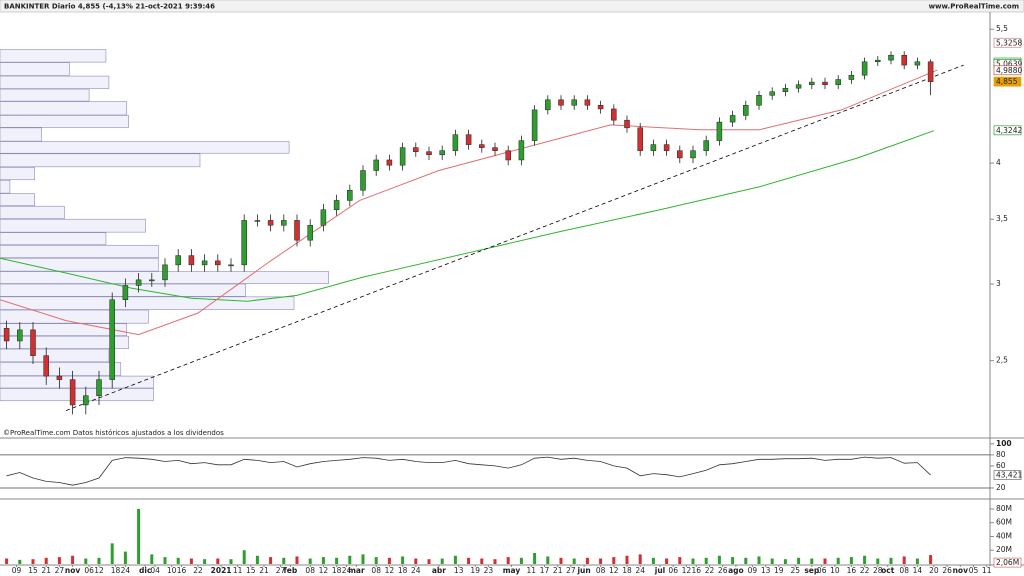 This screenshot has width=1024, height=576. What do you see at coordinates (172, 570) in the screenshot?
I see `x-tick-label: 10` at bounding box center [172, 570].